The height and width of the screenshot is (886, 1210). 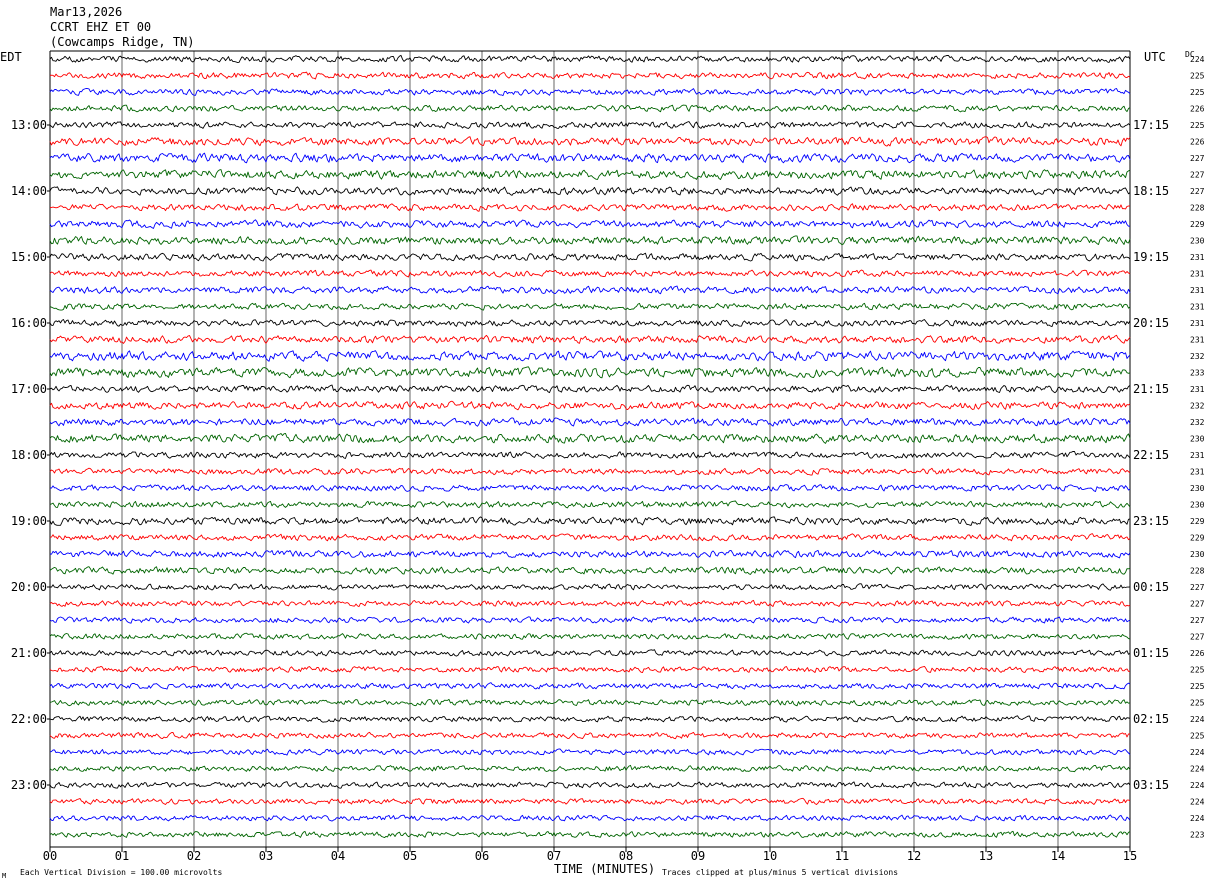 What do you see at coordinates (4, 876) in the screenshot?
I see `corner-mark: M` at bounding box center [4, 876].